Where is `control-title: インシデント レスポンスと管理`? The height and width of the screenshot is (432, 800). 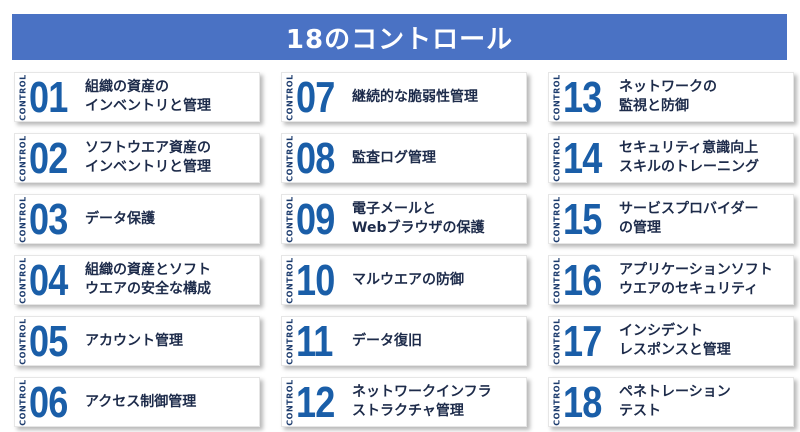 control-title: インシデント レスポンスと管理 is located at coordinates (704, 341).